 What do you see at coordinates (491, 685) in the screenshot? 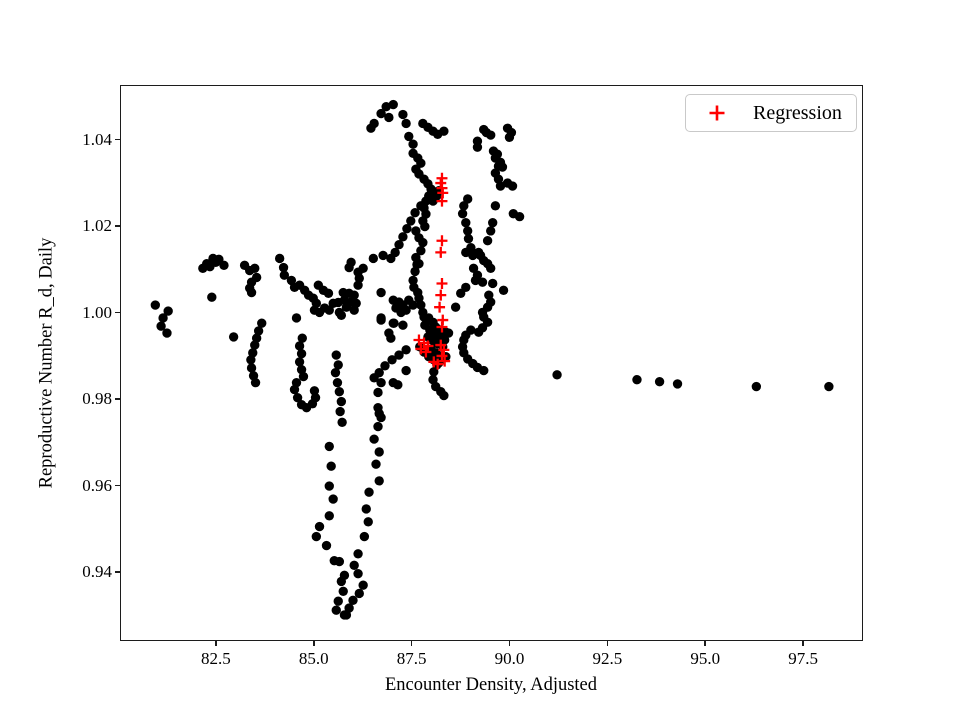
I see `x-axis-label: Encounter Density, Adjusted` at bounding box center [491, 685].